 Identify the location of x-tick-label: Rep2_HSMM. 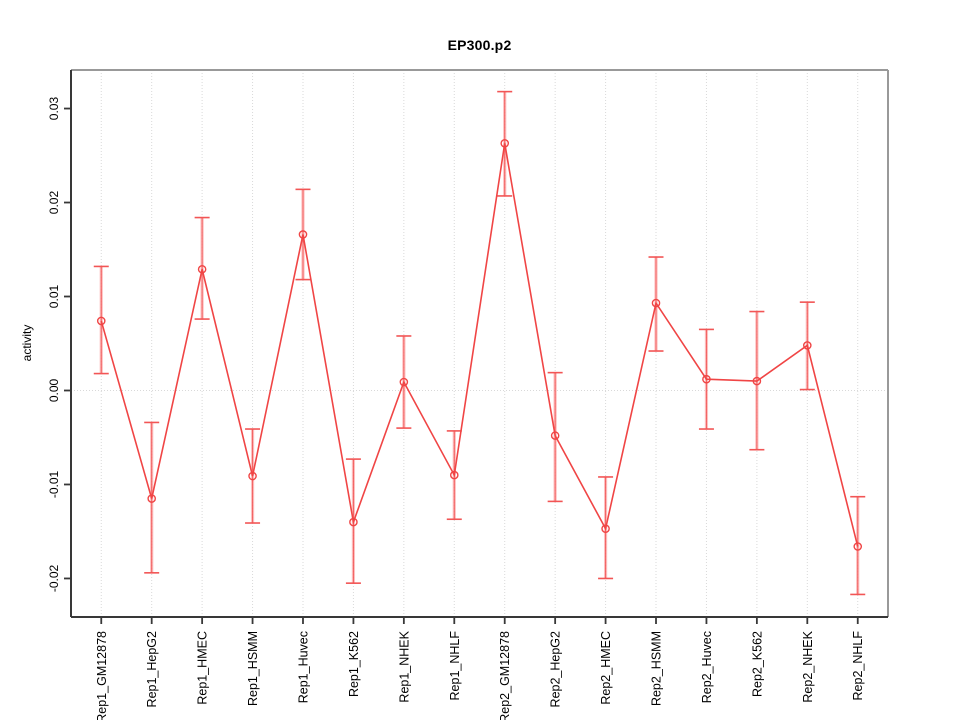
(657, 668).